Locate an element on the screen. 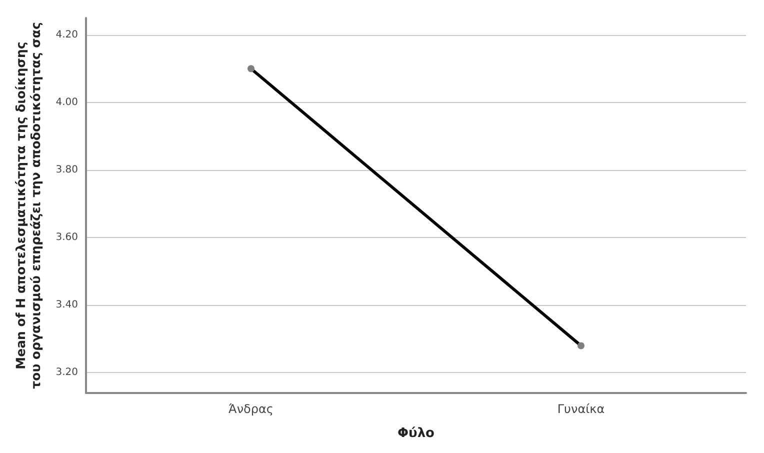 The image size is (764, 453). x-axis-title: Φύλο is located at coordinates (416, 433).